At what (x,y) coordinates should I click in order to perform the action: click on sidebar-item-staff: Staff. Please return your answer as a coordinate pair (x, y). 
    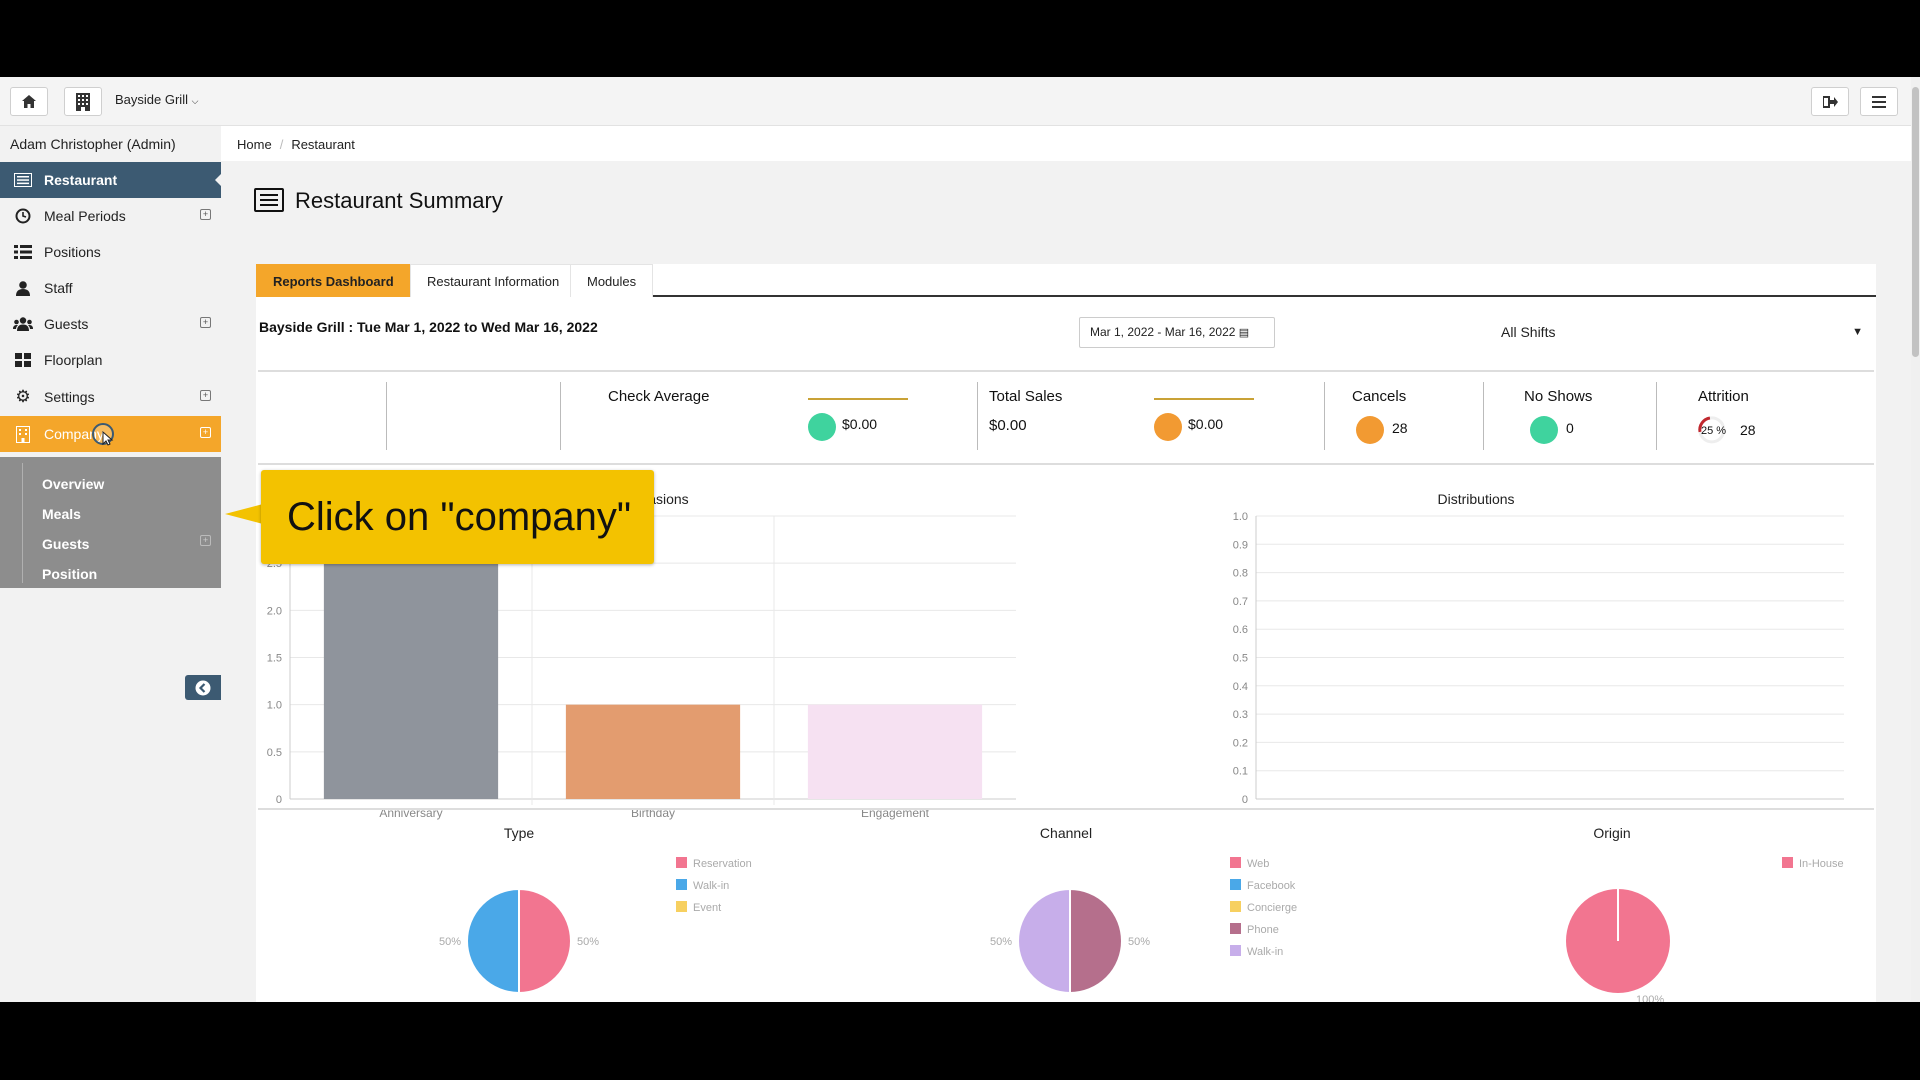
    Looking at the image, I should click on (110, 288).